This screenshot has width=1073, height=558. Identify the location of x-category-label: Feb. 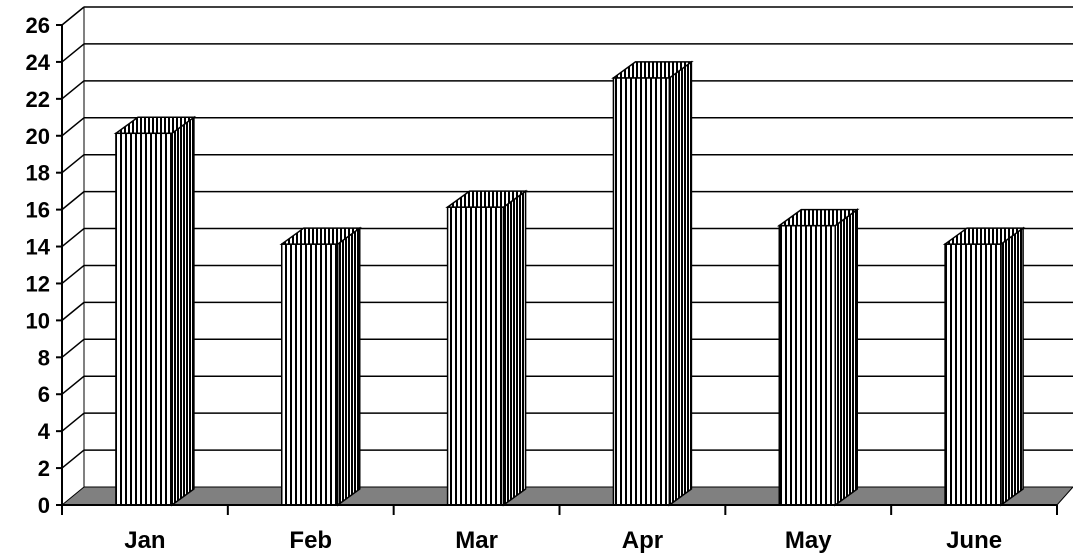
(310, 540).